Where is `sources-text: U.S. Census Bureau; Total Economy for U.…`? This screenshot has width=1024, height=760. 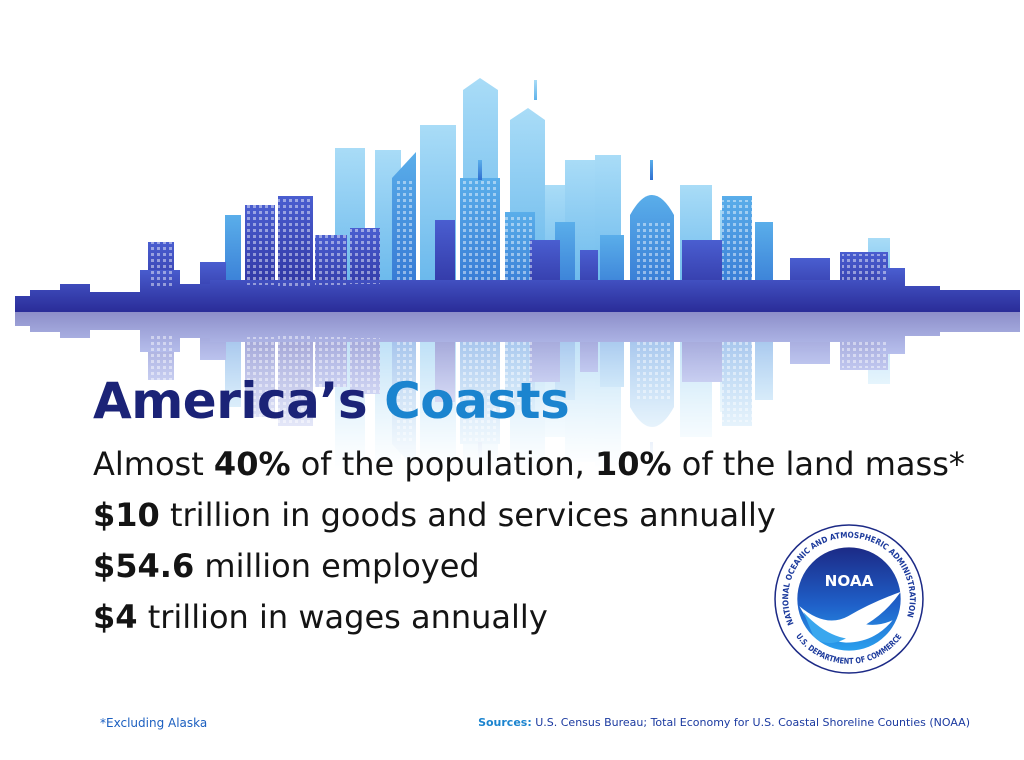 sources-text: U.S. Census Bureau; Total Economy for U.… is located at coordinates (750, 722).